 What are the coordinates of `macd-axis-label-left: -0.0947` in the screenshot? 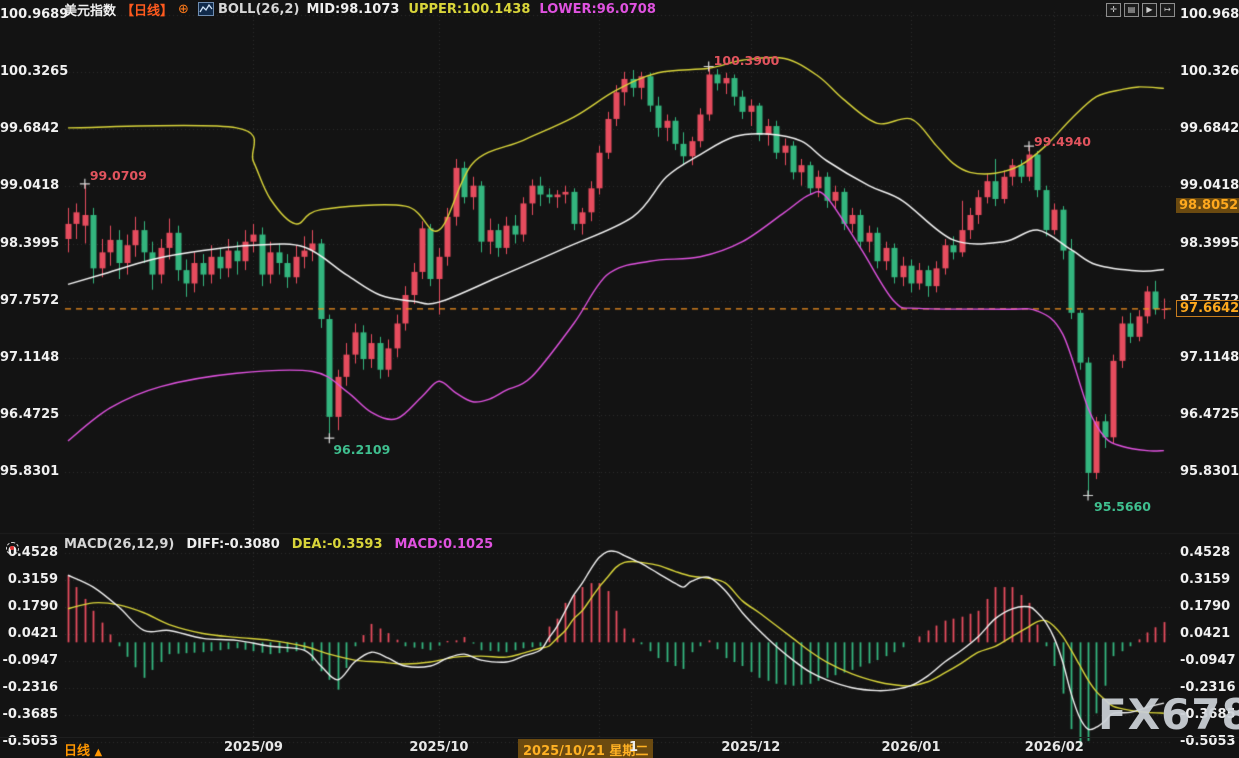 It's located at (30, 660).